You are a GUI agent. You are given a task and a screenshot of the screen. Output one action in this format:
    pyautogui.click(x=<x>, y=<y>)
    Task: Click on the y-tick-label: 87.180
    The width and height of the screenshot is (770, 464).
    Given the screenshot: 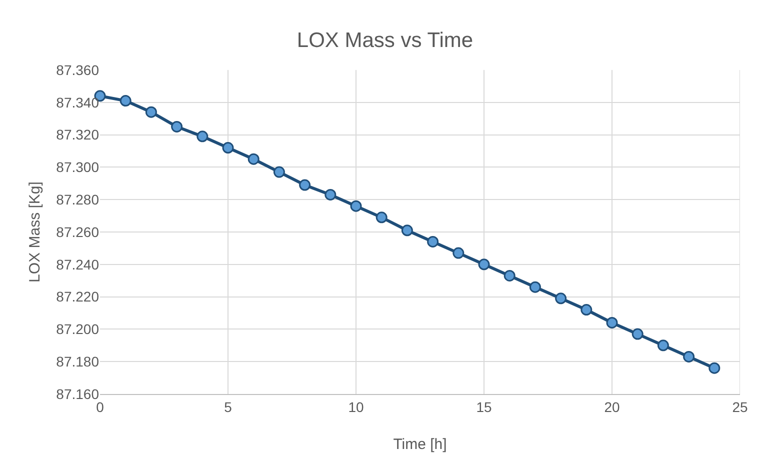 What is the action you would take?
    pyautogui.click(x=78, y=362)
    